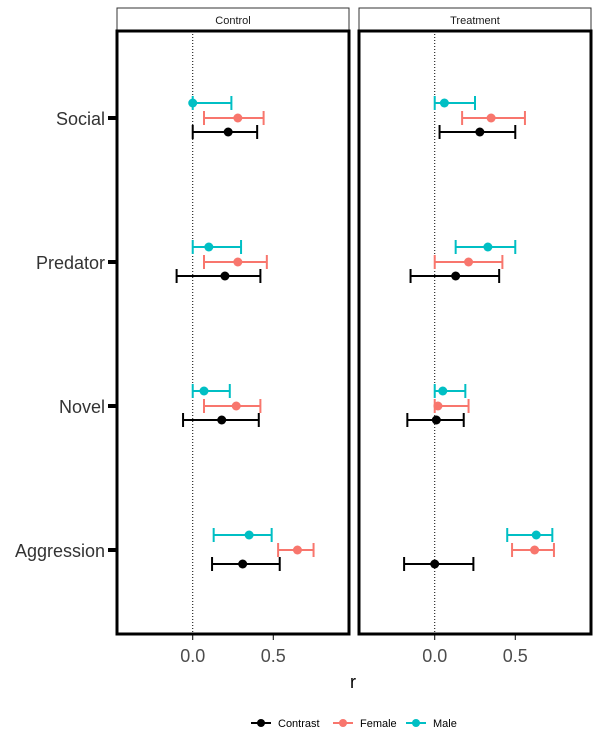 Image resolution: width=600 pixels, height=755 pixels. I want to click on legend-label-female: Female, so click(378, 724).